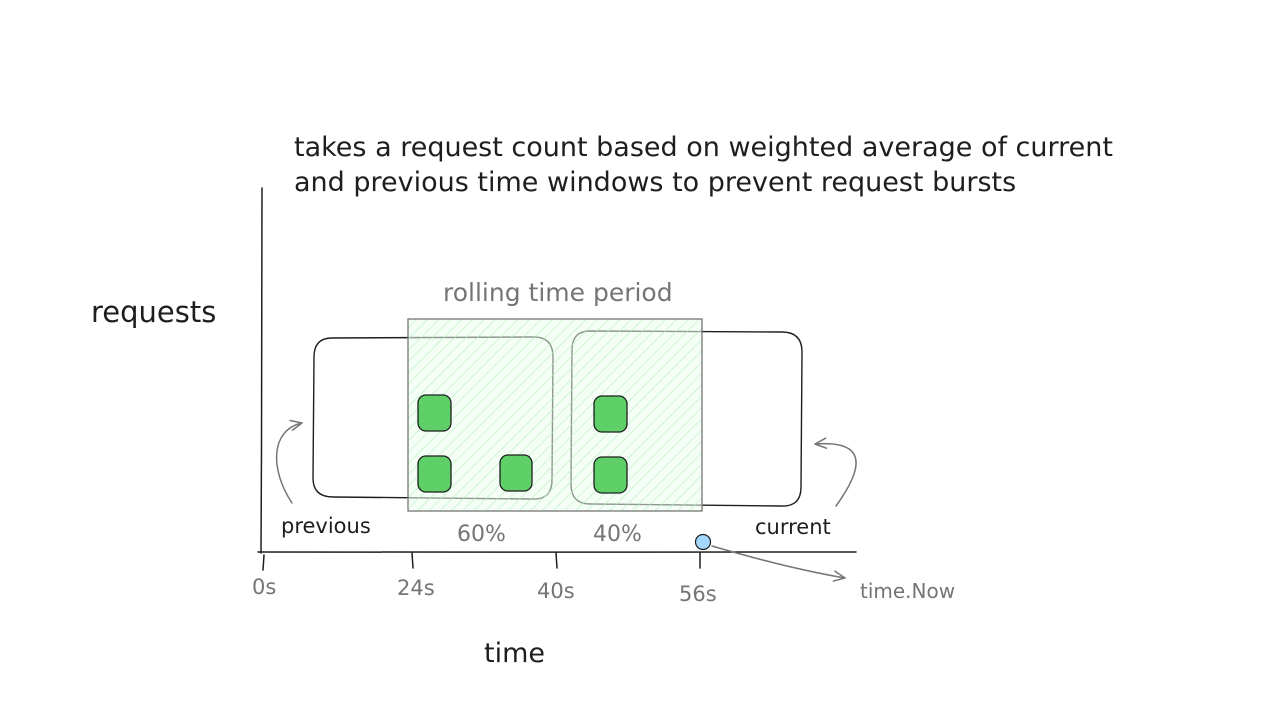  I want to click on y-axis-line, so click(261, 370).